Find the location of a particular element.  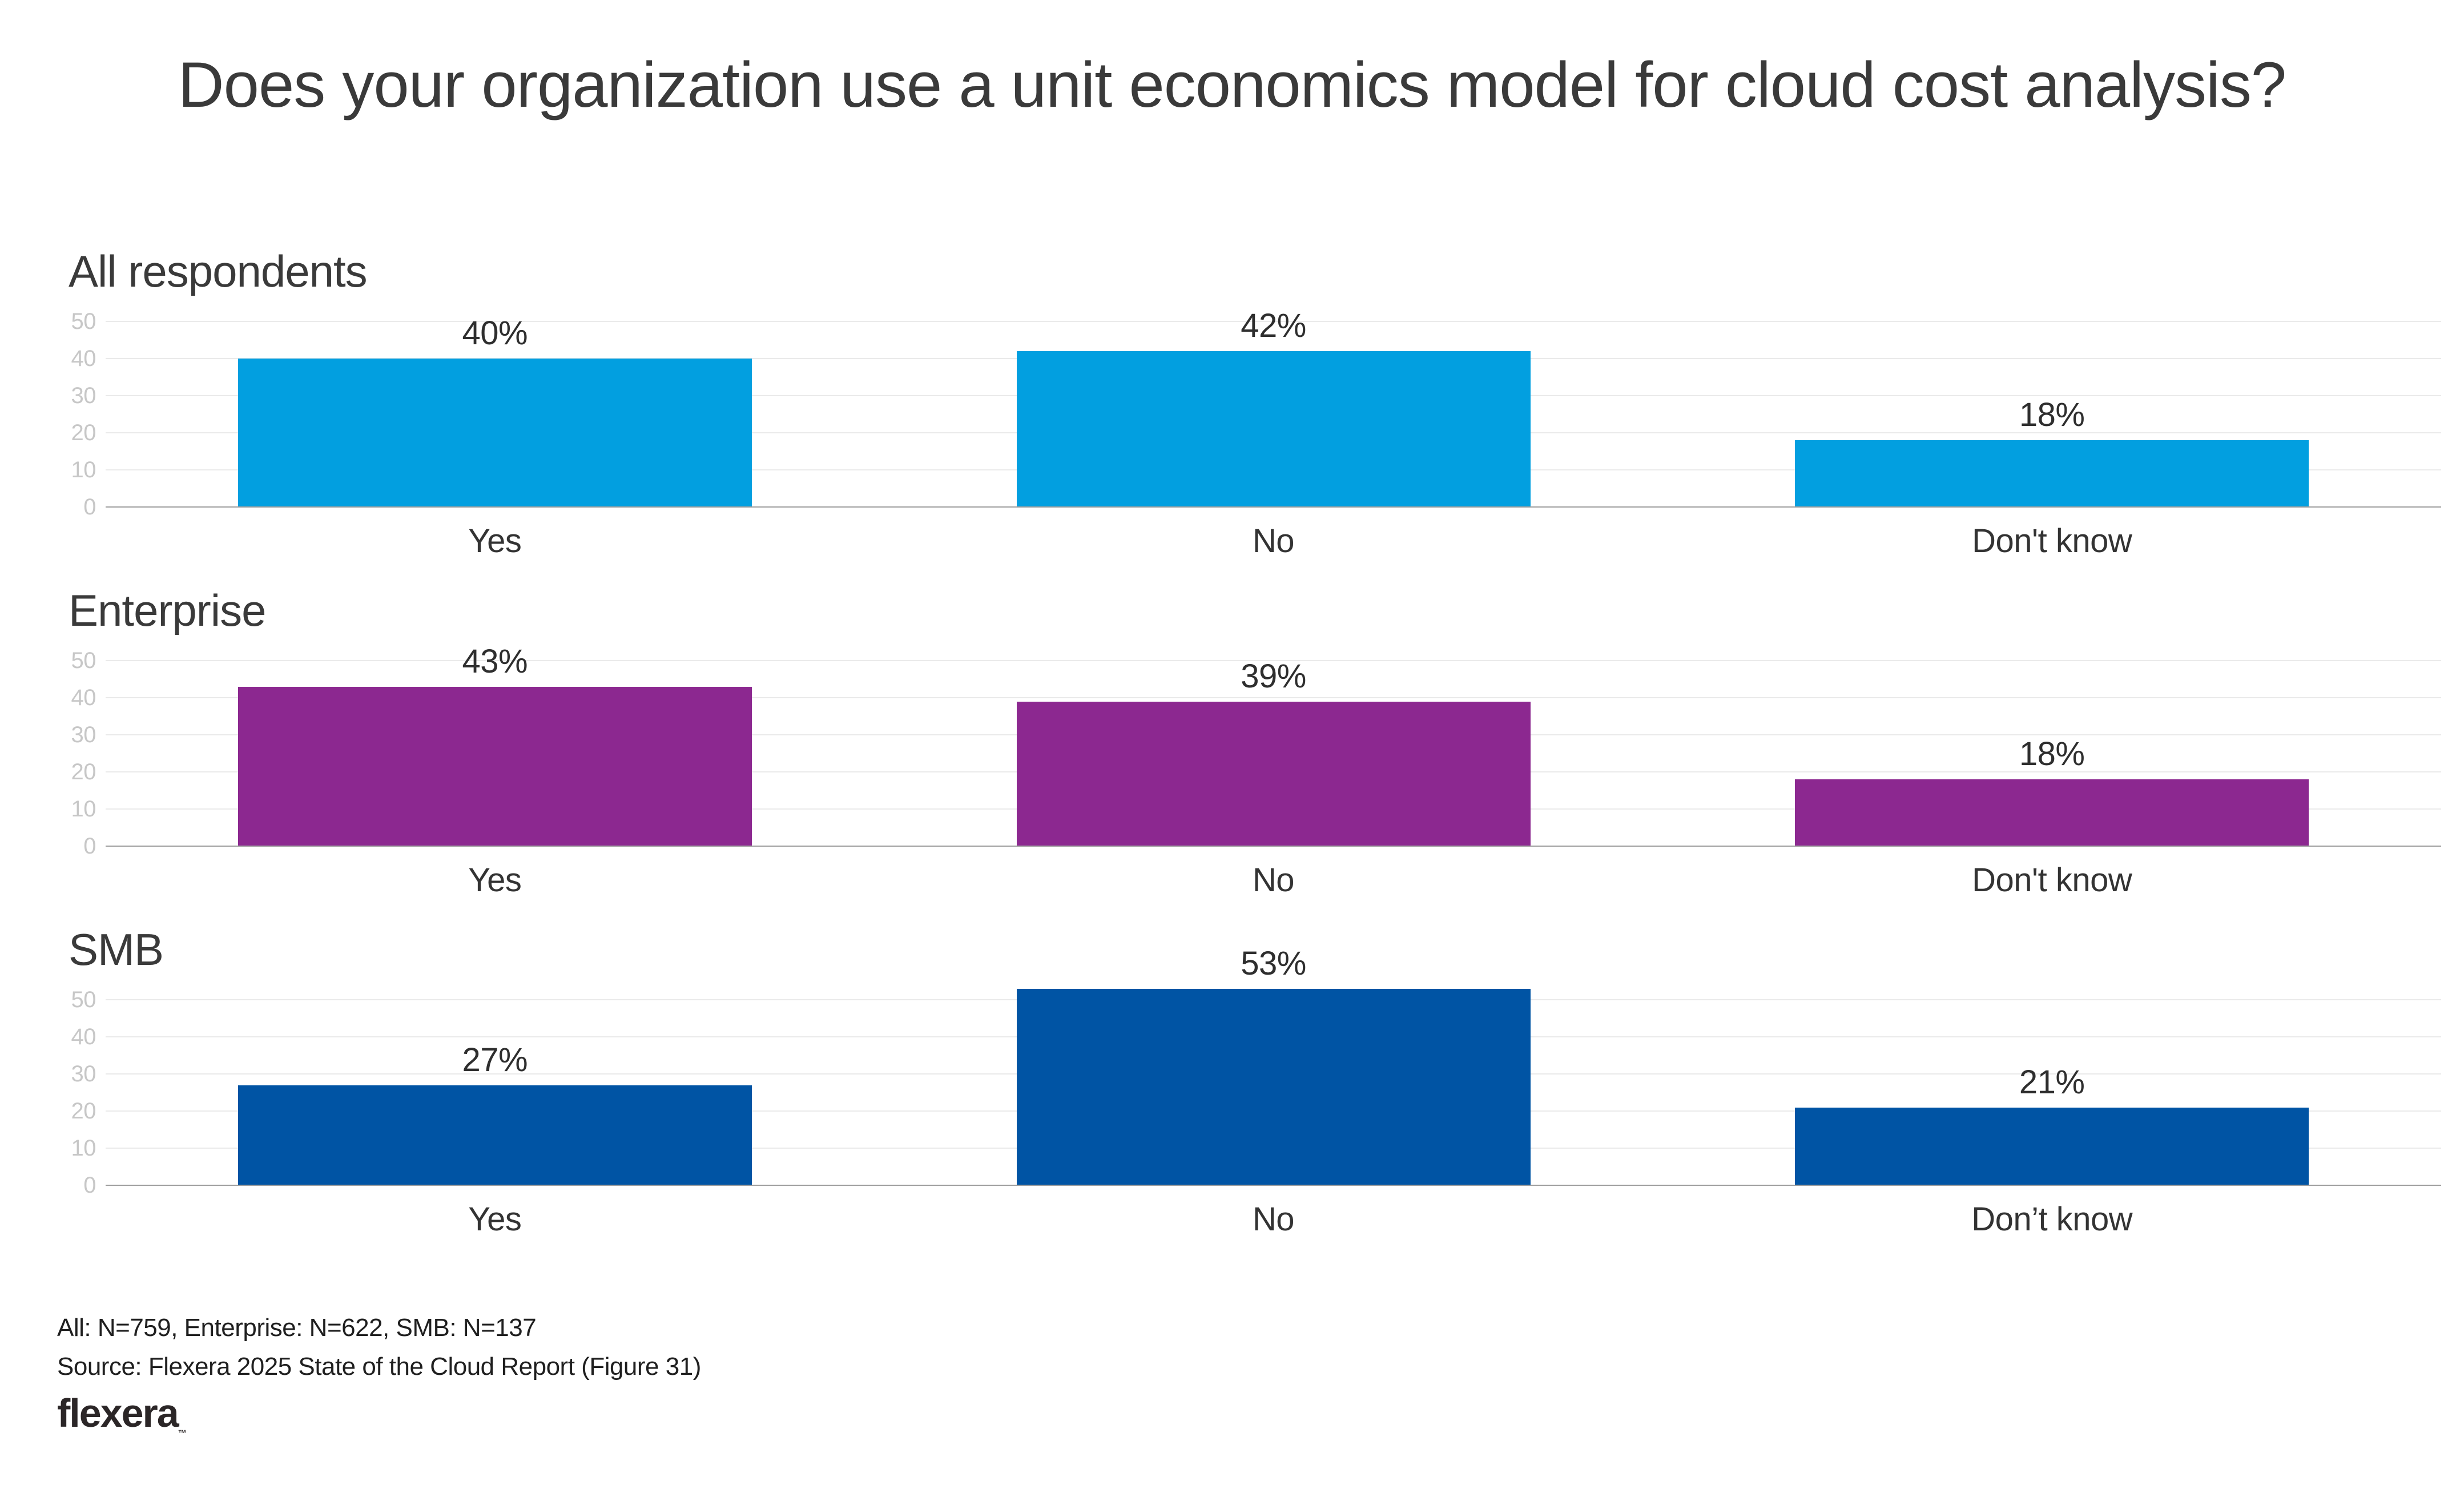

bar-value-label: 27% is located at coordinates (495, 1059).